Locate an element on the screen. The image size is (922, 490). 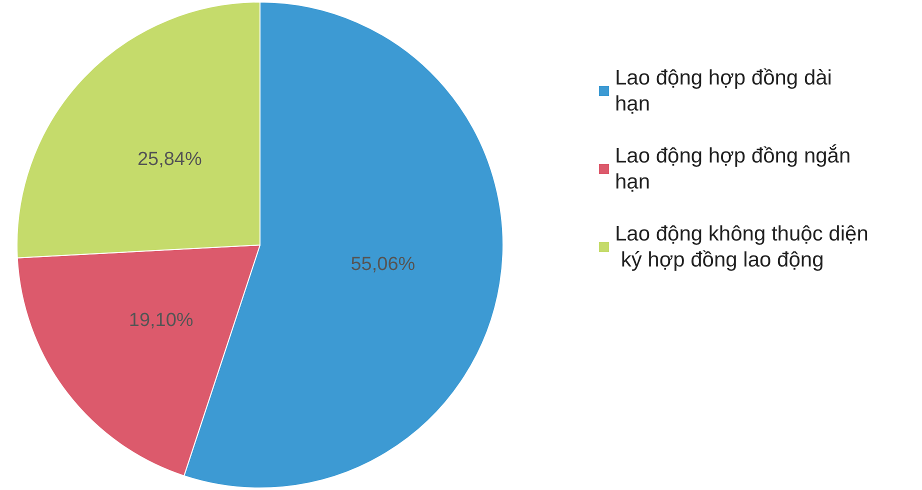
data-label: 55,06% is located at coordinates (383, 265).